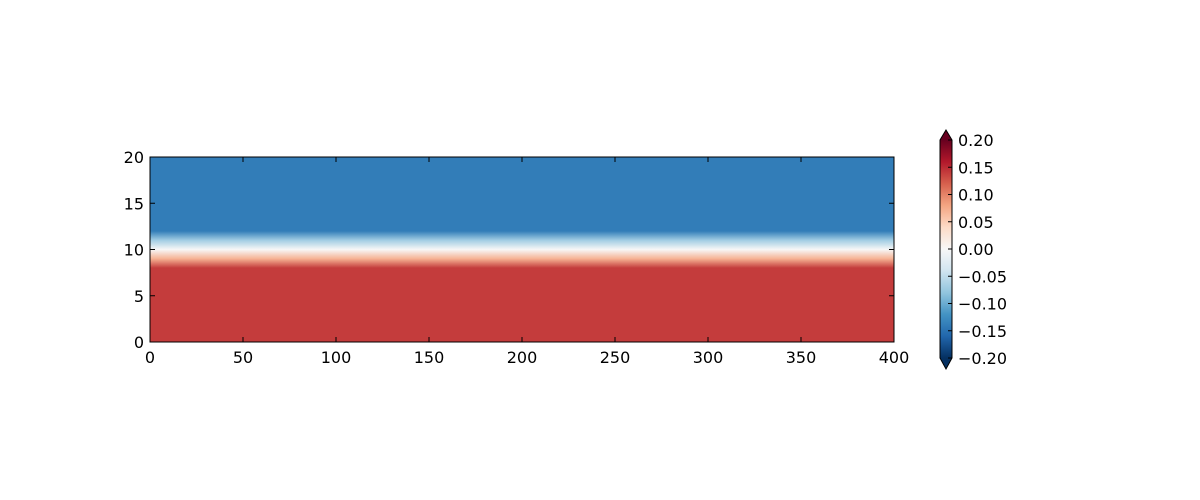 Image resolution: width=1200 pixels, height=500 pixels. Describe the element at coordinates (522, 357) in the screenshot. I see `x-tick-label: 200` at that location.